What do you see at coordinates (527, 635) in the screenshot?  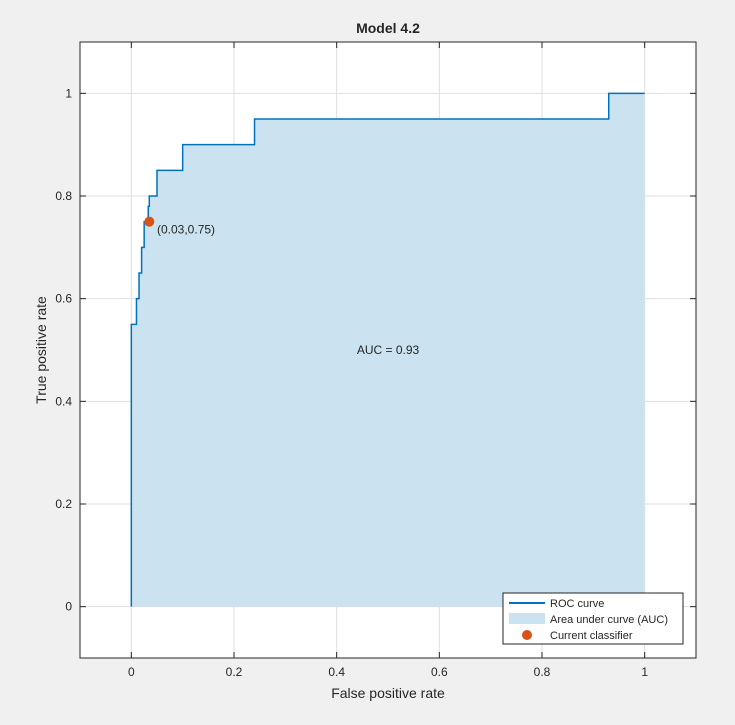 I see `legend-classifier-swatch` at bounding box center [527, 635].